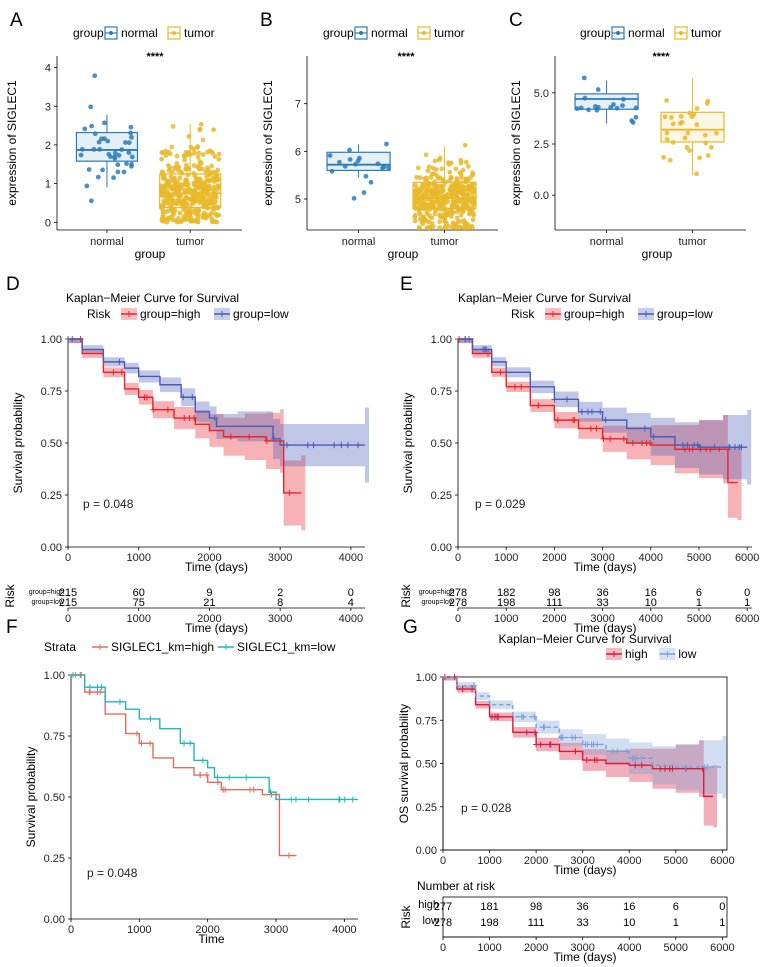 The height and width of the screenshot is (967, 764). I want to click on x-tick-label: tumor, so click(692, 242).